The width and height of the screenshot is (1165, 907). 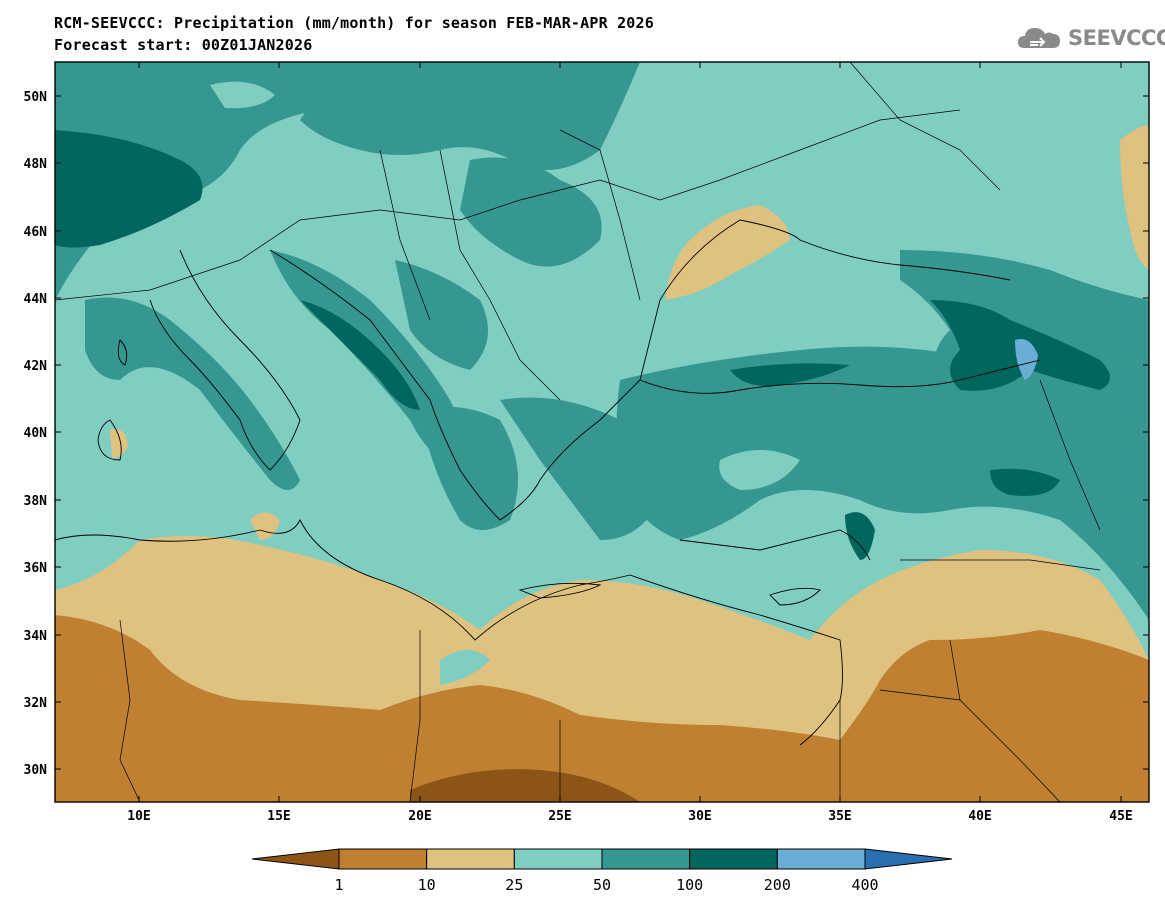 What do you see at coordinates (1116, 38) in the screenshot?
I see `logo-text: SEEVCCC` at bounding box center [1116, 38].